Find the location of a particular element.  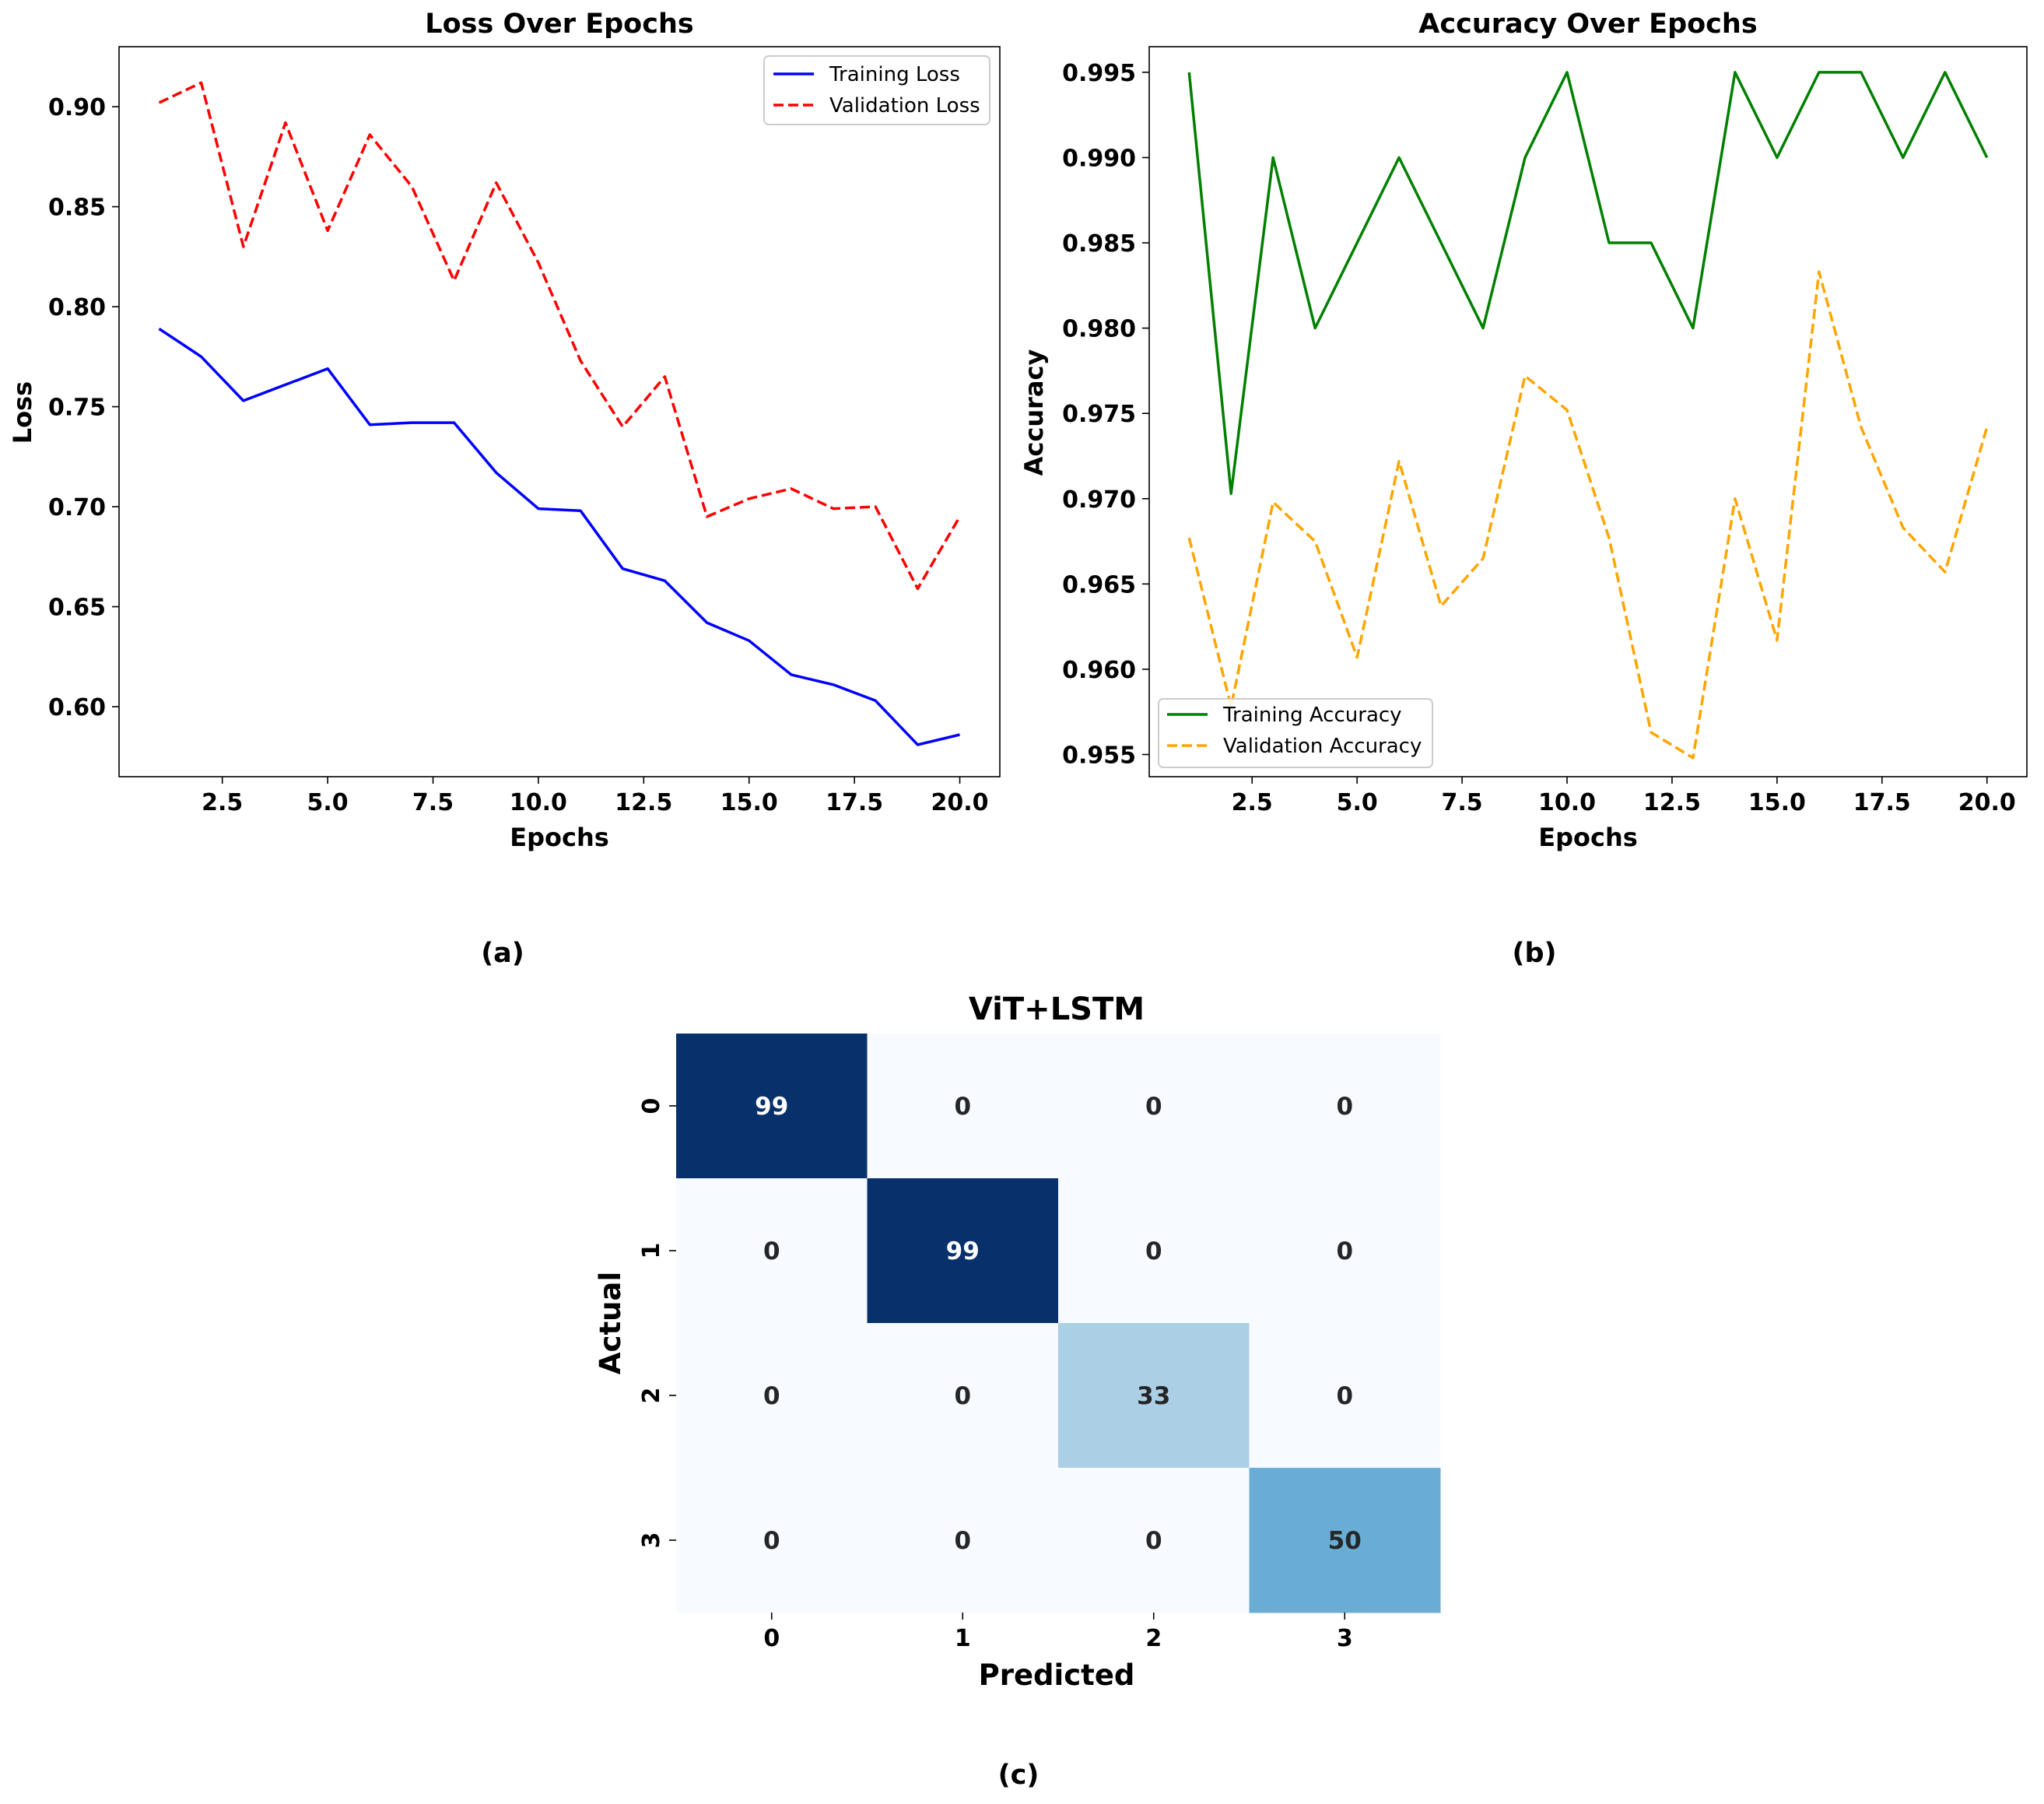

accuracy-y-tick-label: 0.990 is located at coordinates (1099, 158).